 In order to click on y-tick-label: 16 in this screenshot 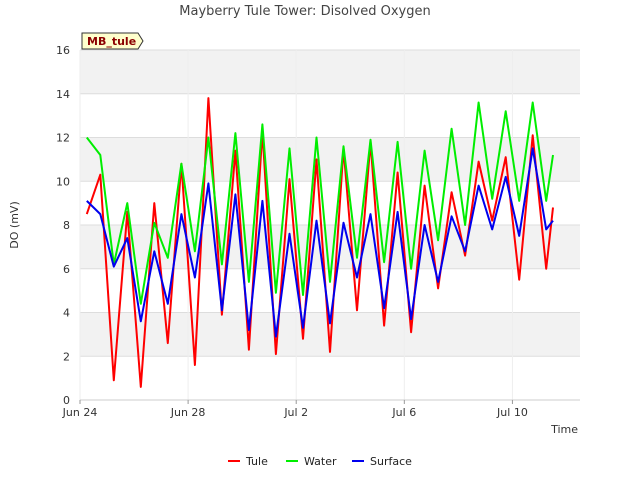, I will do `click(63, 50)`.